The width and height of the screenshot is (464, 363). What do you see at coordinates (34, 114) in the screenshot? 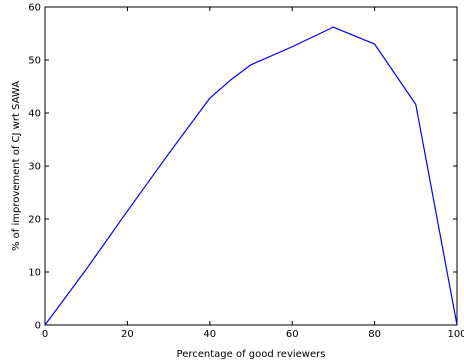
I see `y-tick-label: 40` at bounding box center [34, 114].